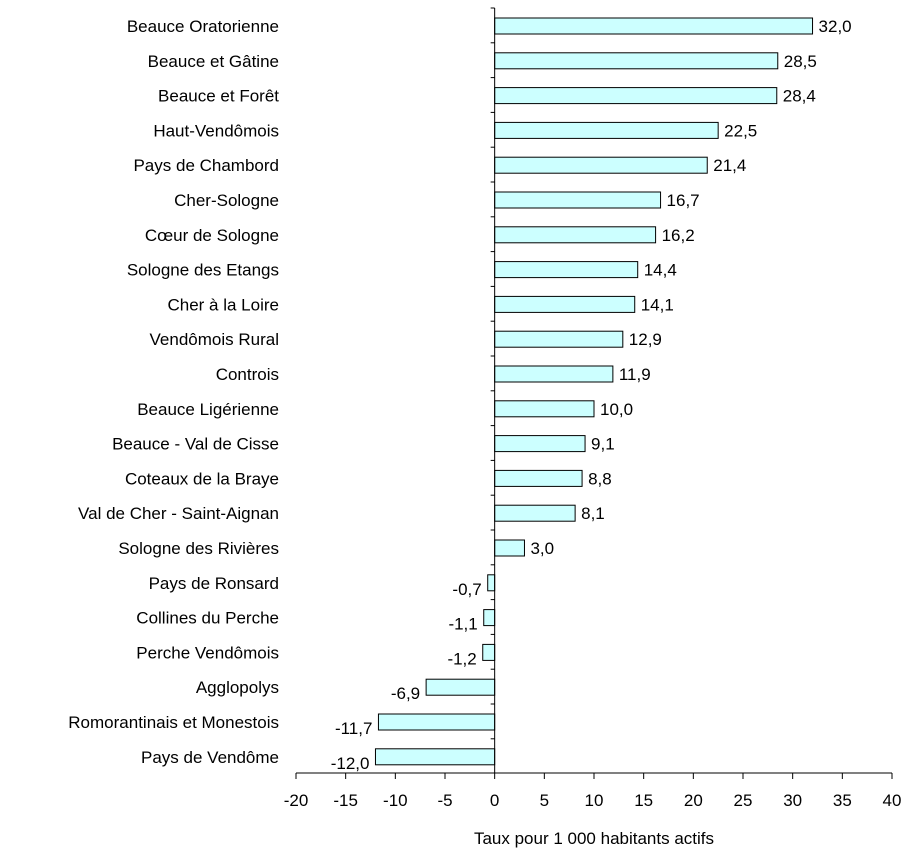 The height and width of the screenshot is (861, 908). I want to click on category-label: Collines du Perche, so click(207, 618).